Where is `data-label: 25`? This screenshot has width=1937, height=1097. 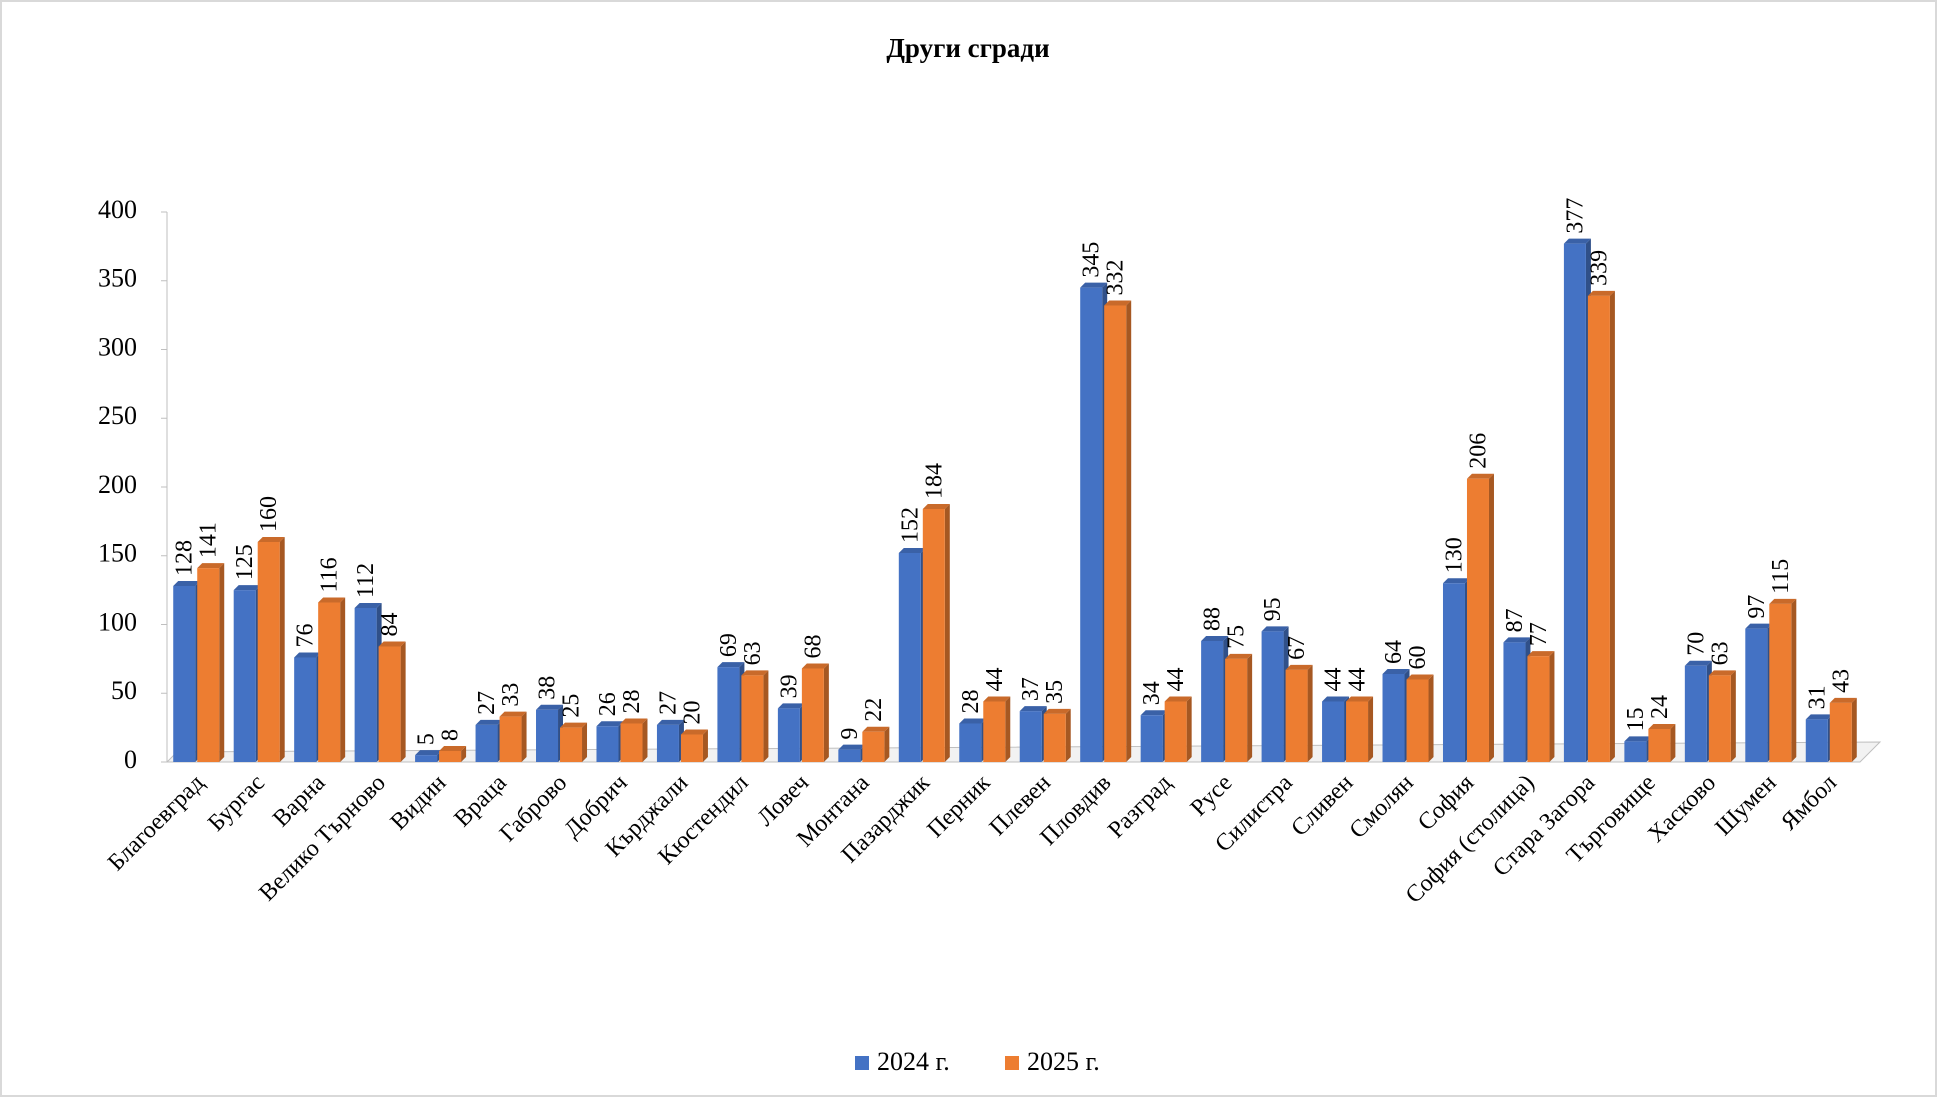 data-label: 25 is located at coordinates (572, 706).